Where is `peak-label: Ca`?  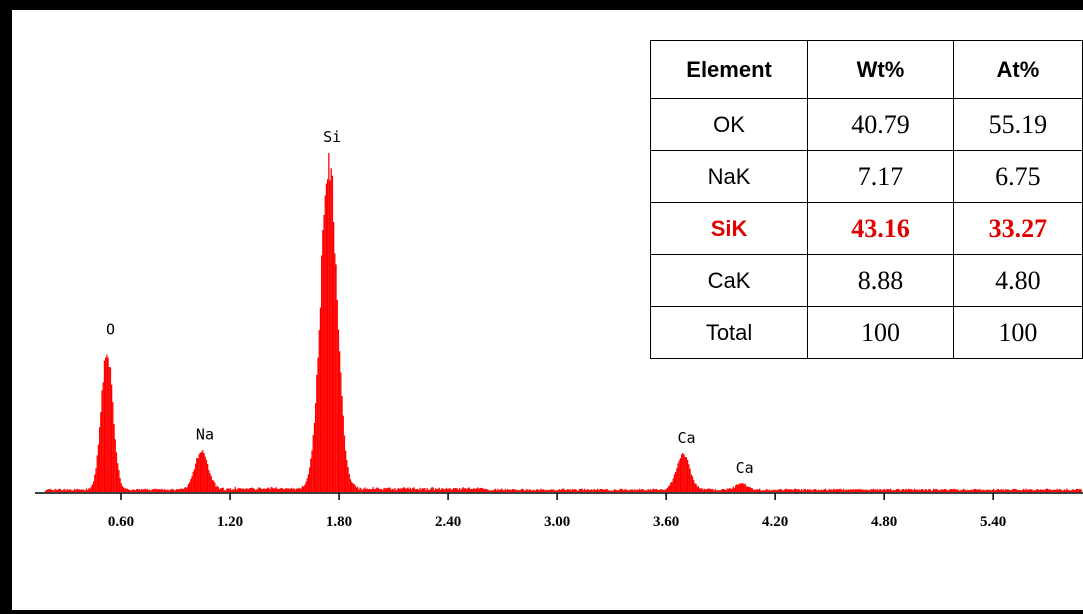
peak-label: Ca is located at coordinates (686, 438).